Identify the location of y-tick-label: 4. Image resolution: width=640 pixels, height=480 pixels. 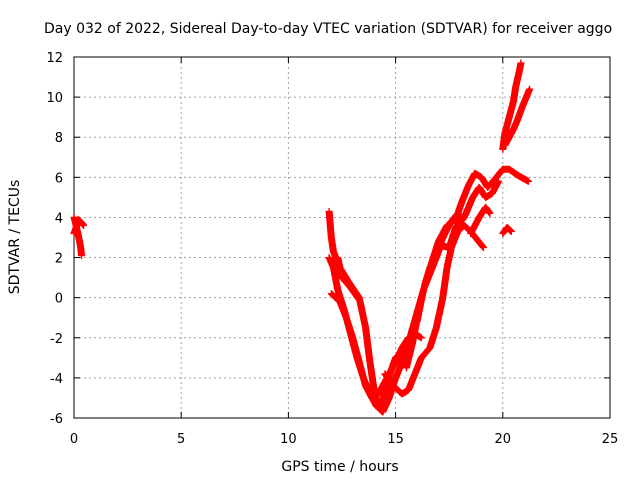
(59, 218).